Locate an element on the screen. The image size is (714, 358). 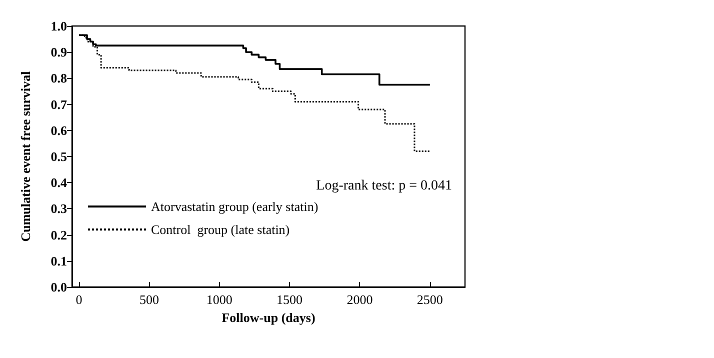
x-axis-title: Follow-up (days) is located at coordinates (269, 317).